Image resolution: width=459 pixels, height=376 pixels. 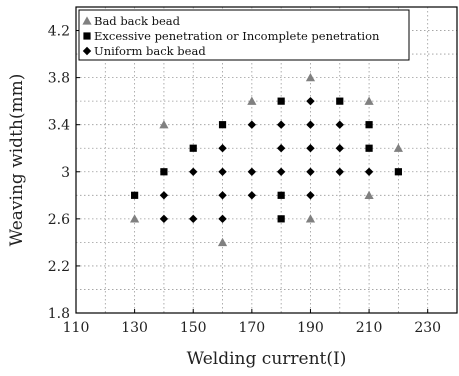 What do you see at coordinates (310, 328) in the screenshot?
I see `x-tick-label: 190` at bounding box center [310, 328].